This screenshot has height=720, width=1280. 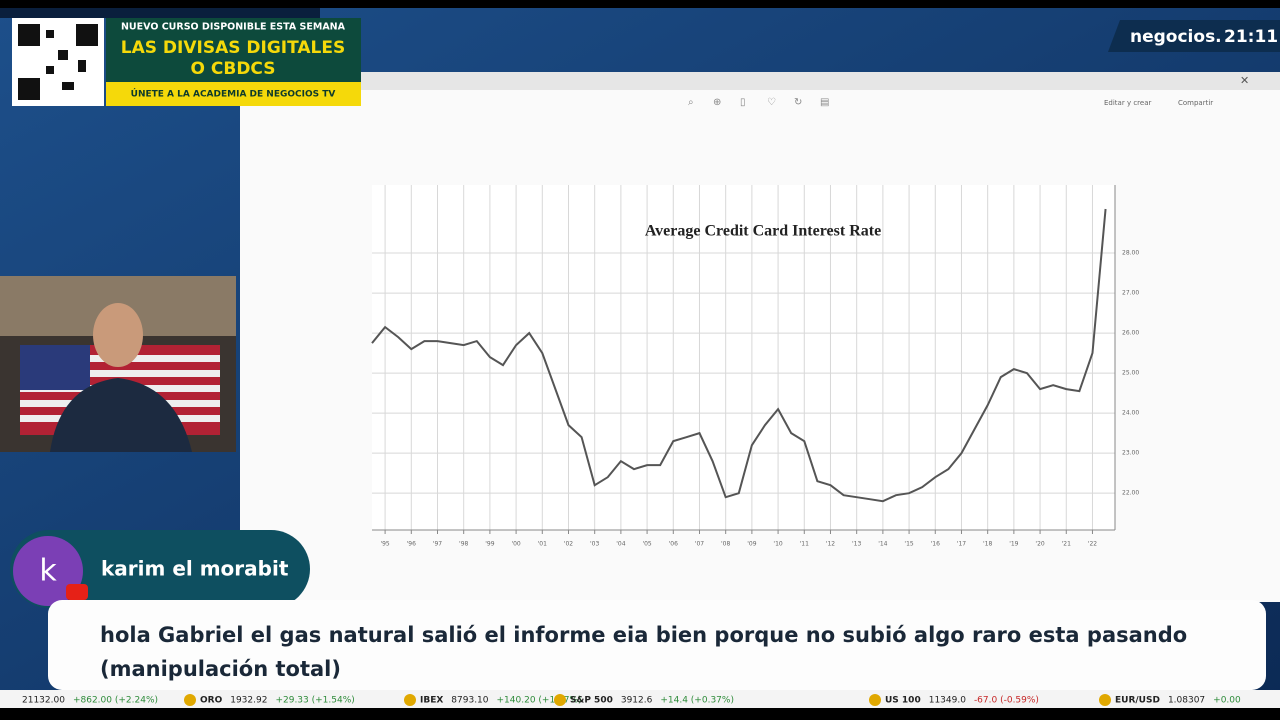 What do you see at coordinates (1251, 37) in the screenshot?
I see `clock: 21:11` at bounding box center [1251, 37].